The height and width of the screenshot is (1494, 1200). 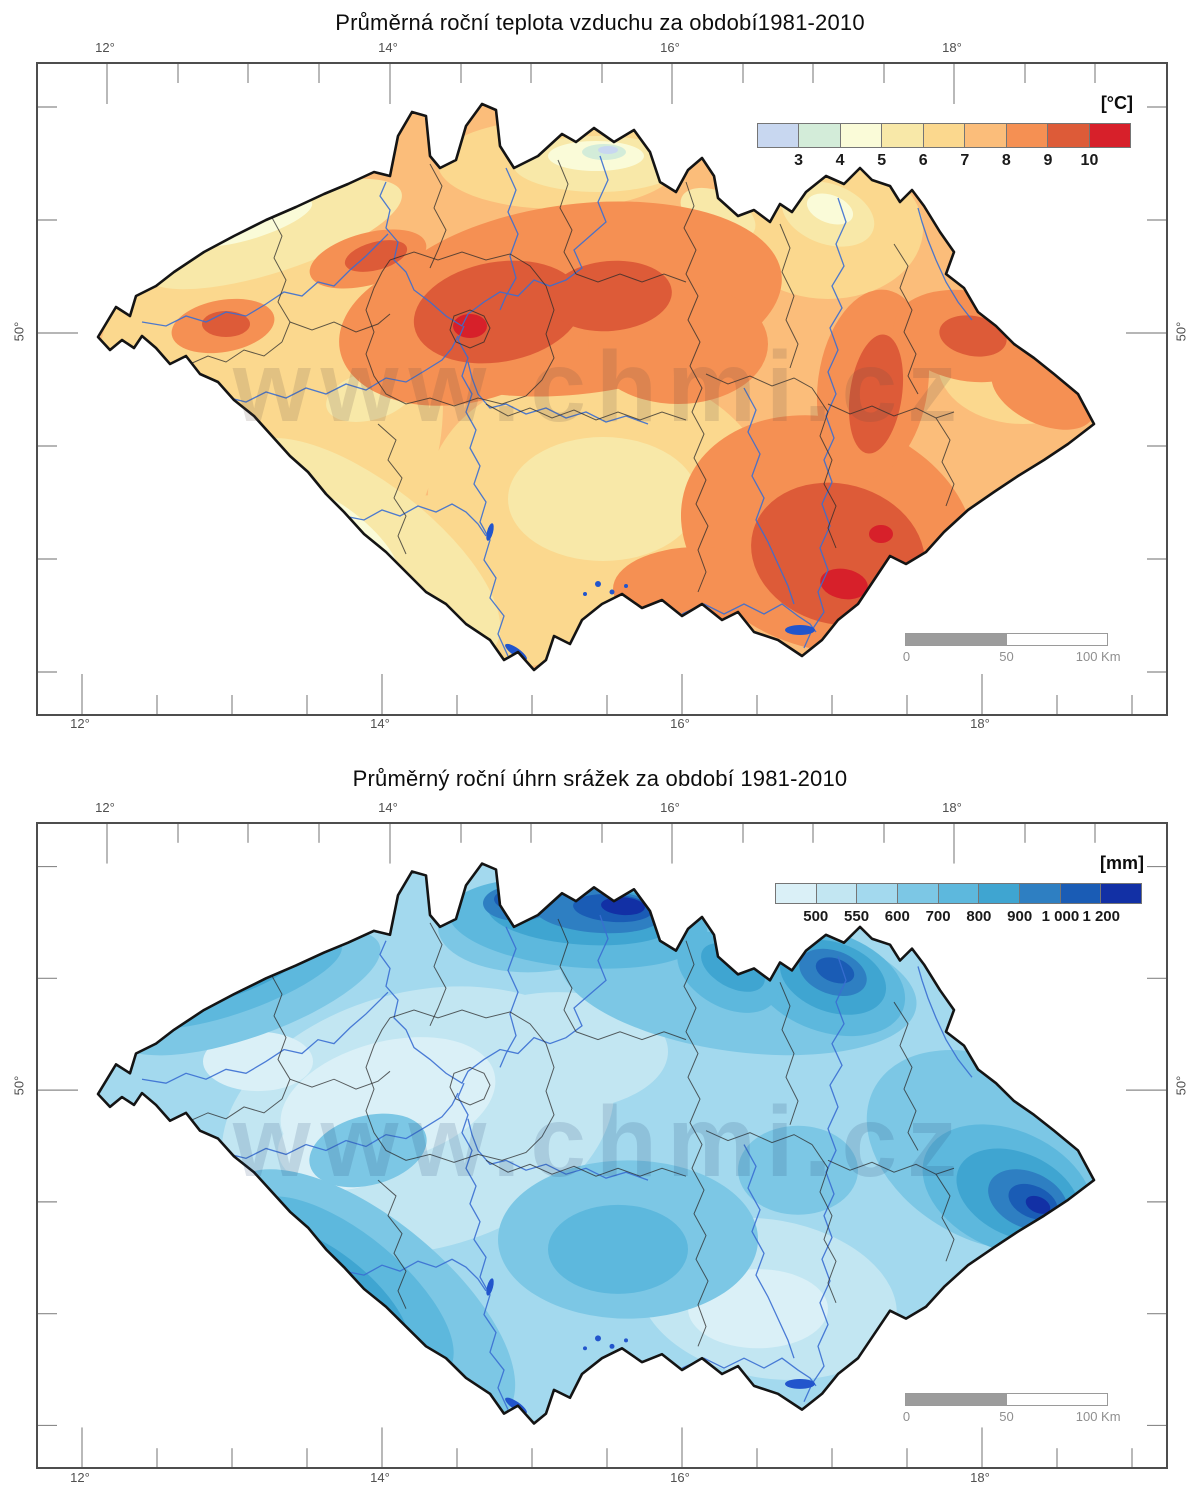 What do you see at coordinates (938, 916) in the screenshot?
I see `legend-tick: 700` at bounding box center [938, 916].